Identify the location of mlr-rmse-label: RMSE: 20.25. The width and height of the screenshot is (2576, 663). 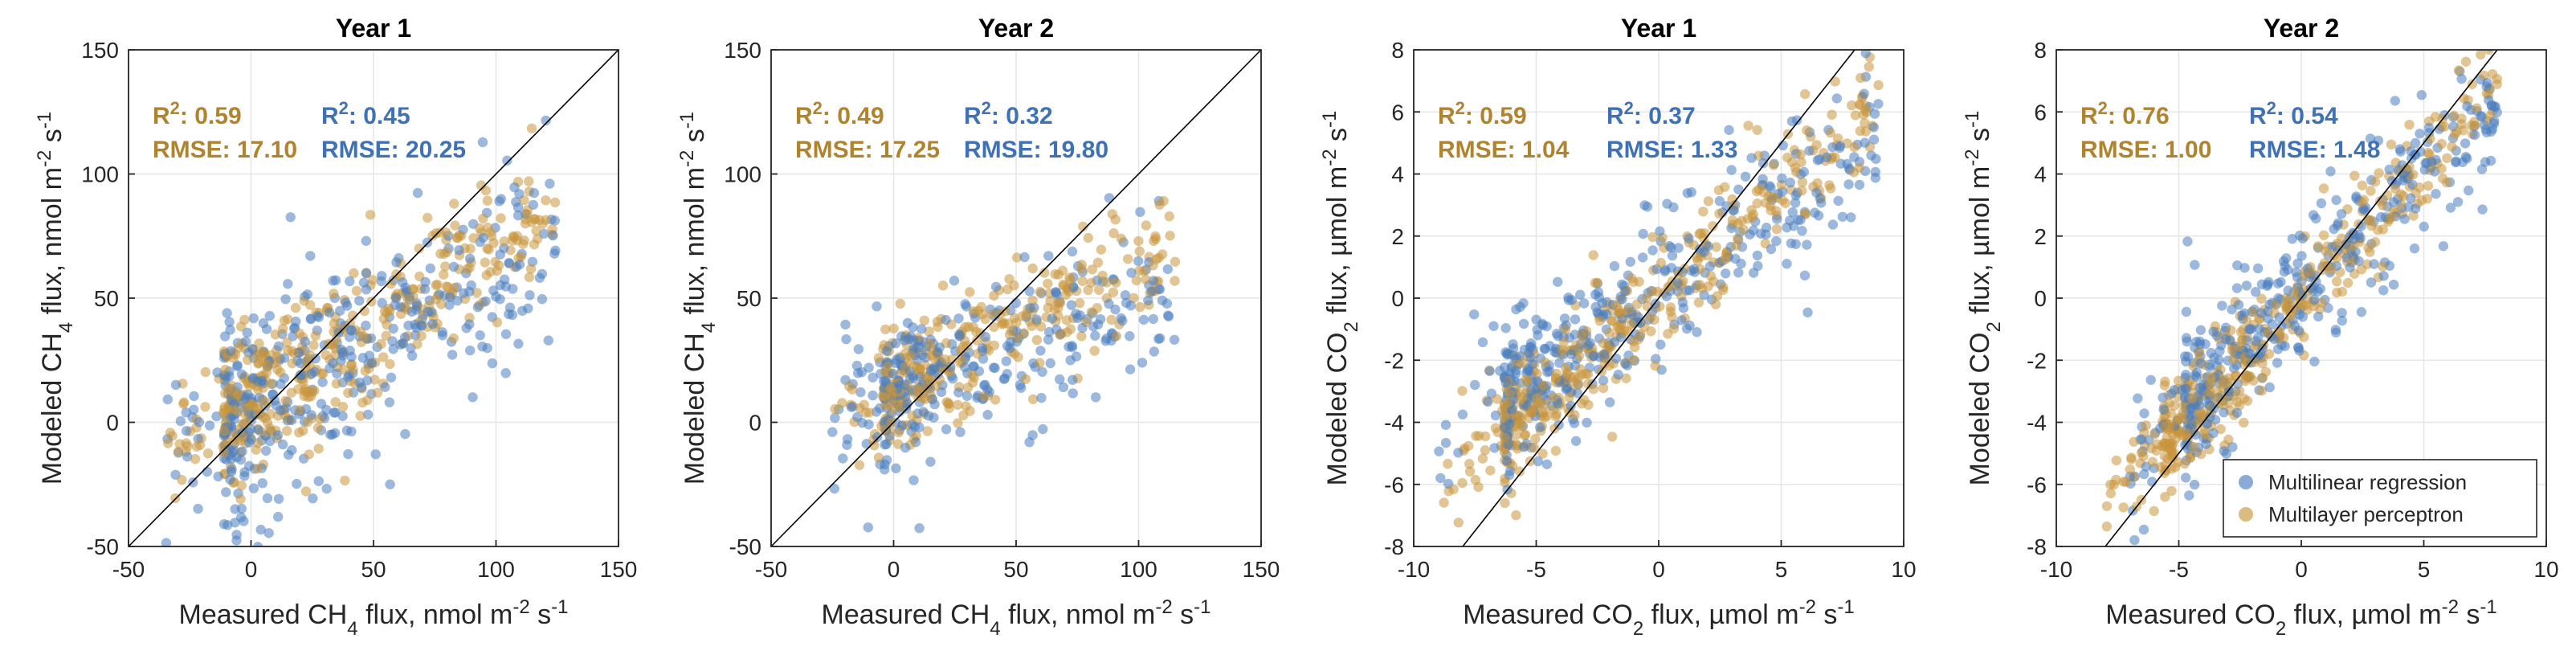
(393, 150).